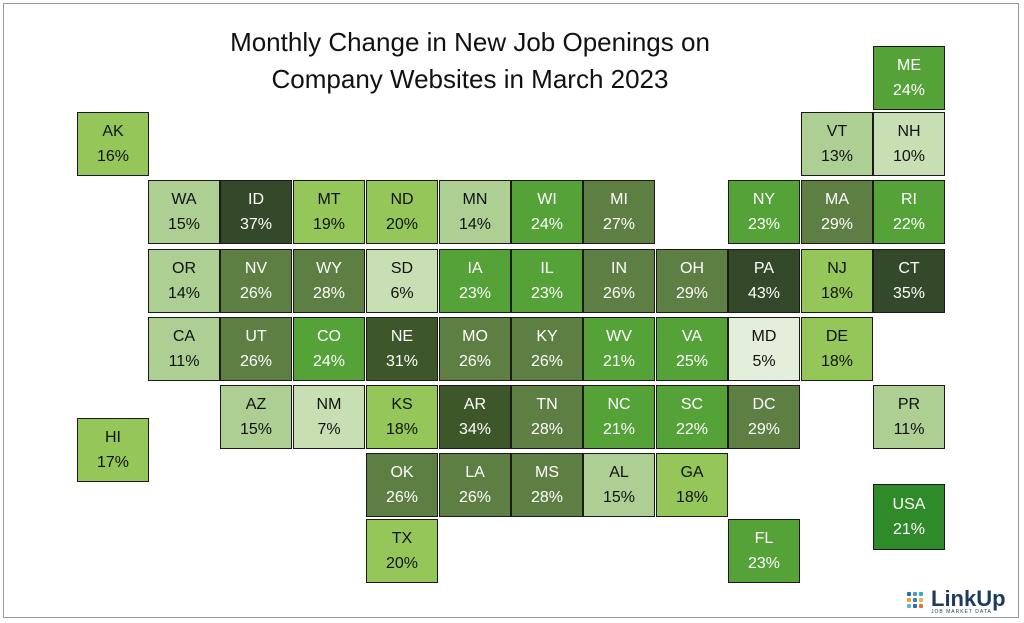  What do you see at coordinates (909, 504) in the screenshot?
I see `state-abbr-label: USA` at bounding box center [909, 504].